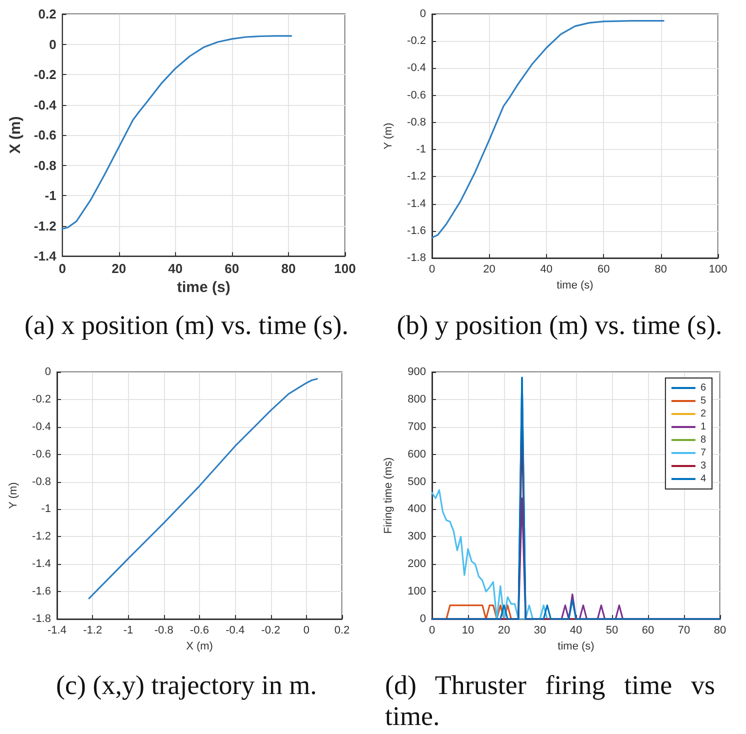  I want to click on x-tick-label: -0.2, so click(270, 630).